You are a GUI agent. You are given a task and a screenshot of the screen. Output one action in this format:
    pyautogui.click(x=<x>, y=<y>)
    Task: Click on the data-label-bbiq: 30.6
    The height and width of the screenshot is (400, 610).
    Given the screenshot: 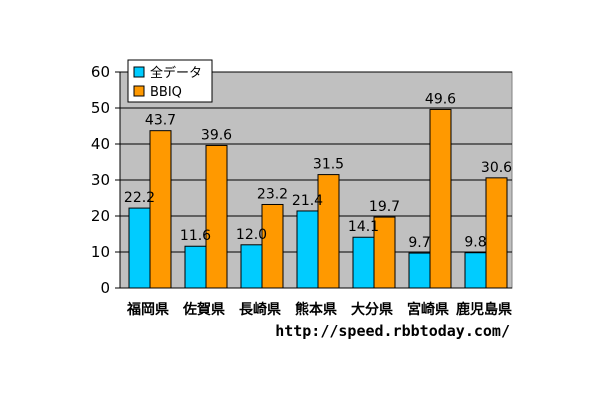 What is the action you would take?
    pyautogui.click(x=496, y=168)
    